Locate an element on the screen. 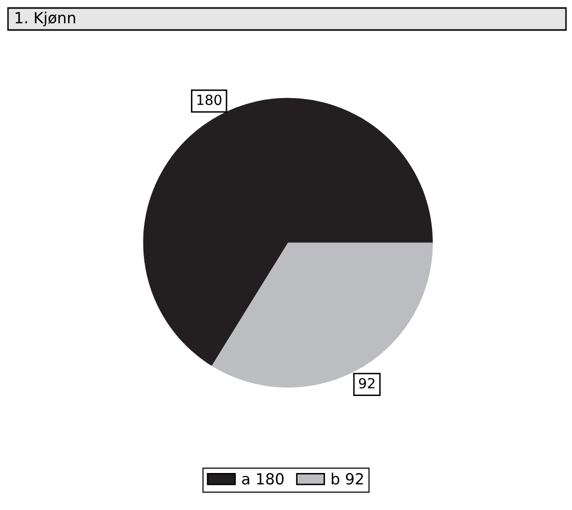 This screenshot has width=572, height=510. legend-label: a 180 is located at coordinates (263, 479).